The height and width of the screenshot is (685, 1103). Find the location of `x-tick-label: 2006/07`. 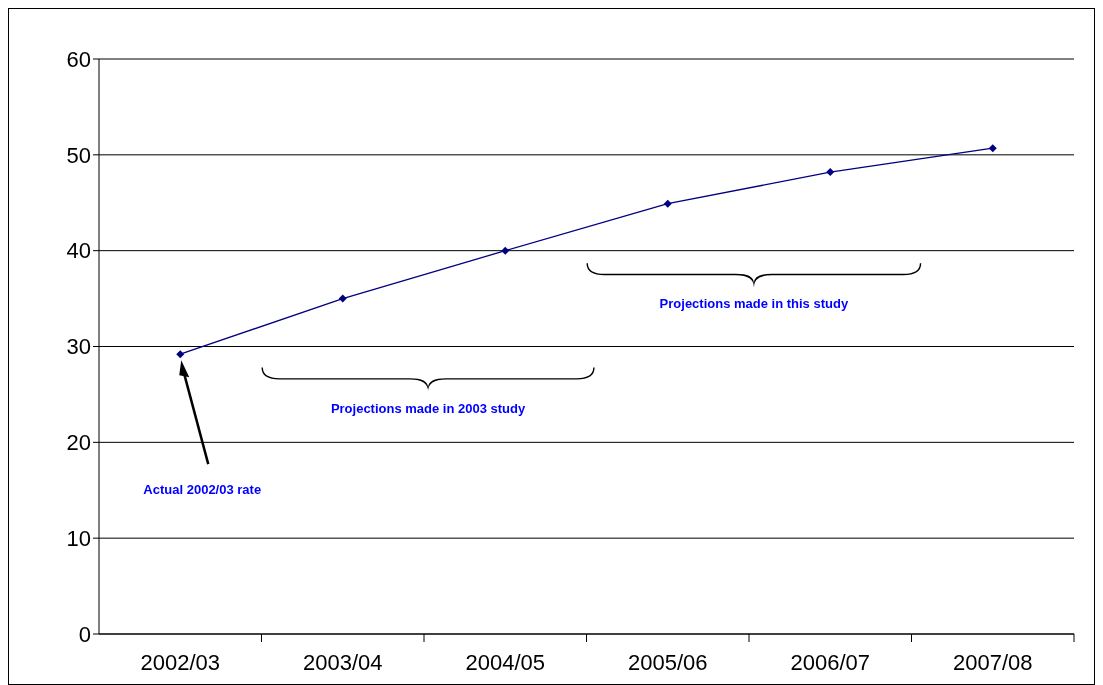

x-tick-label: 2006/07 is located at coordinates (830, 662).